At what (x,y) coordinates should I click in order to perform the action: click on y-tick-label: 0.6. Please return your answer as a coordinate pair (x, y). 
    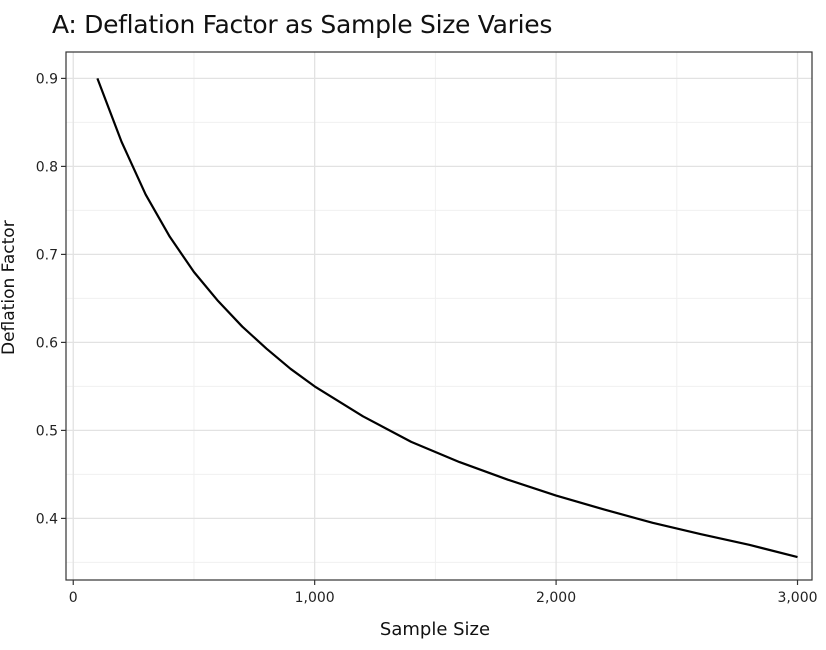
    Looking at the image, I should click on (47, 343).